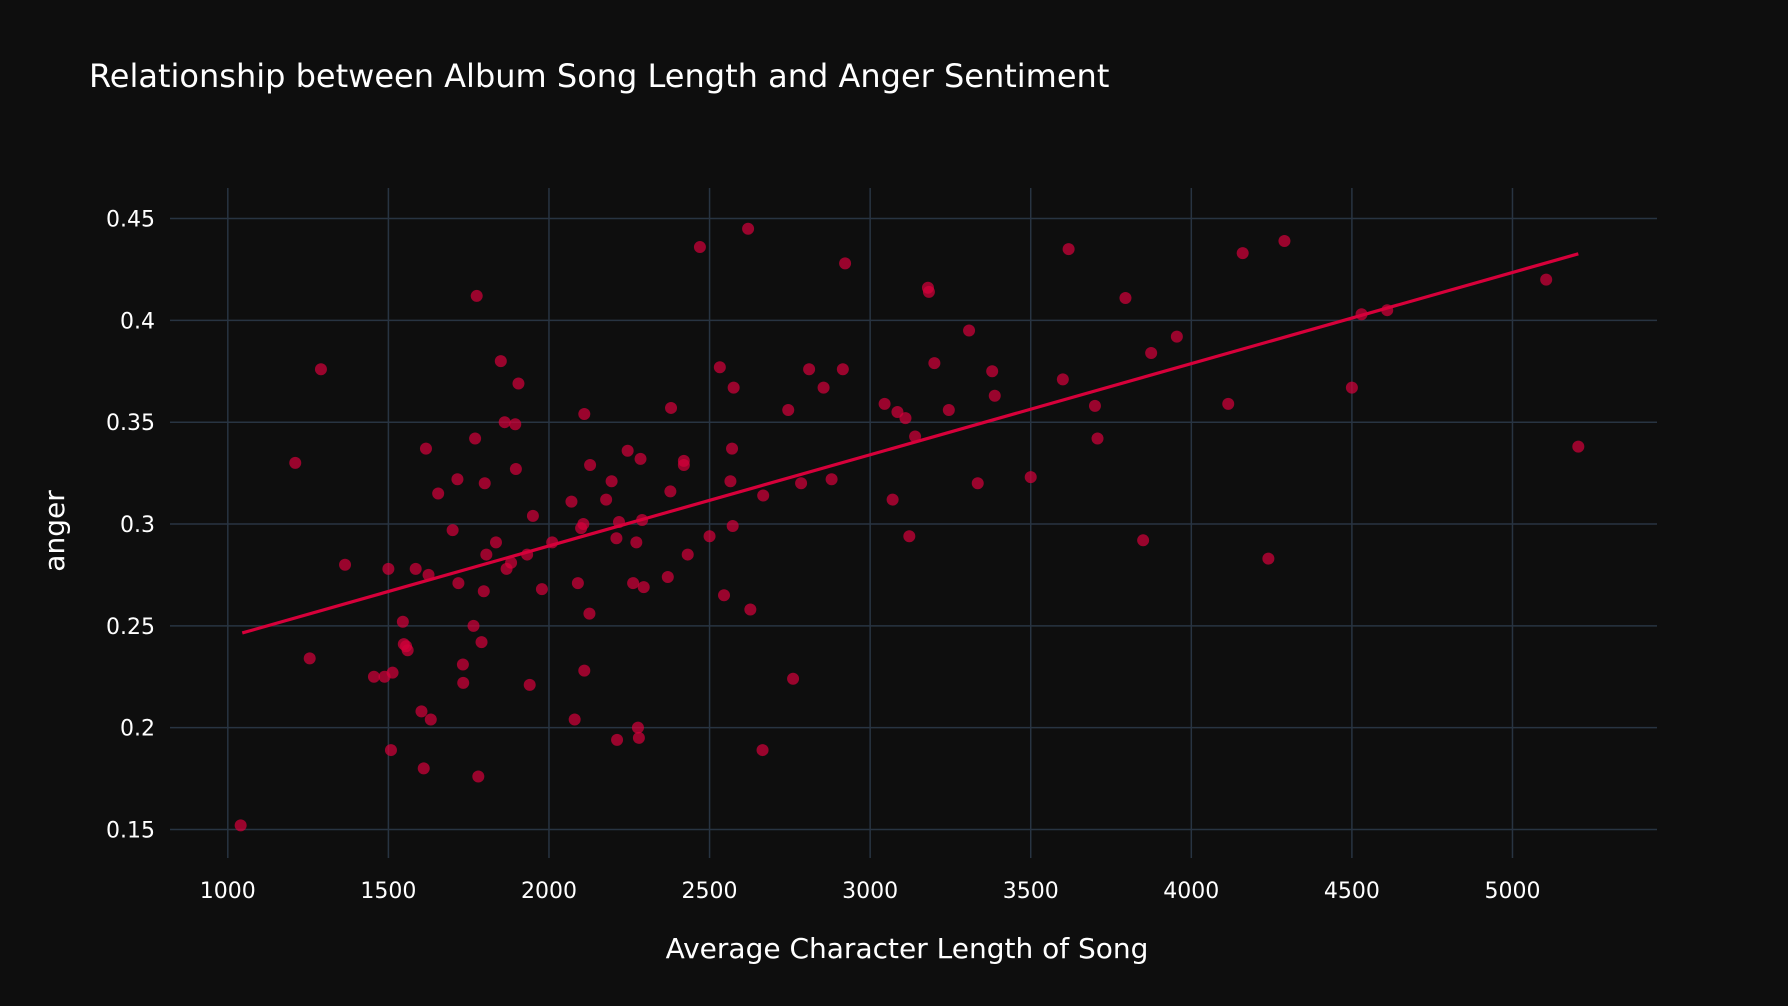 Image resolution: width=1788 pixels, height=1006 pixels. Describe the element at coordinates (130, 423) in the screenshot. I see `y-tick-label: 0.35` at that location.